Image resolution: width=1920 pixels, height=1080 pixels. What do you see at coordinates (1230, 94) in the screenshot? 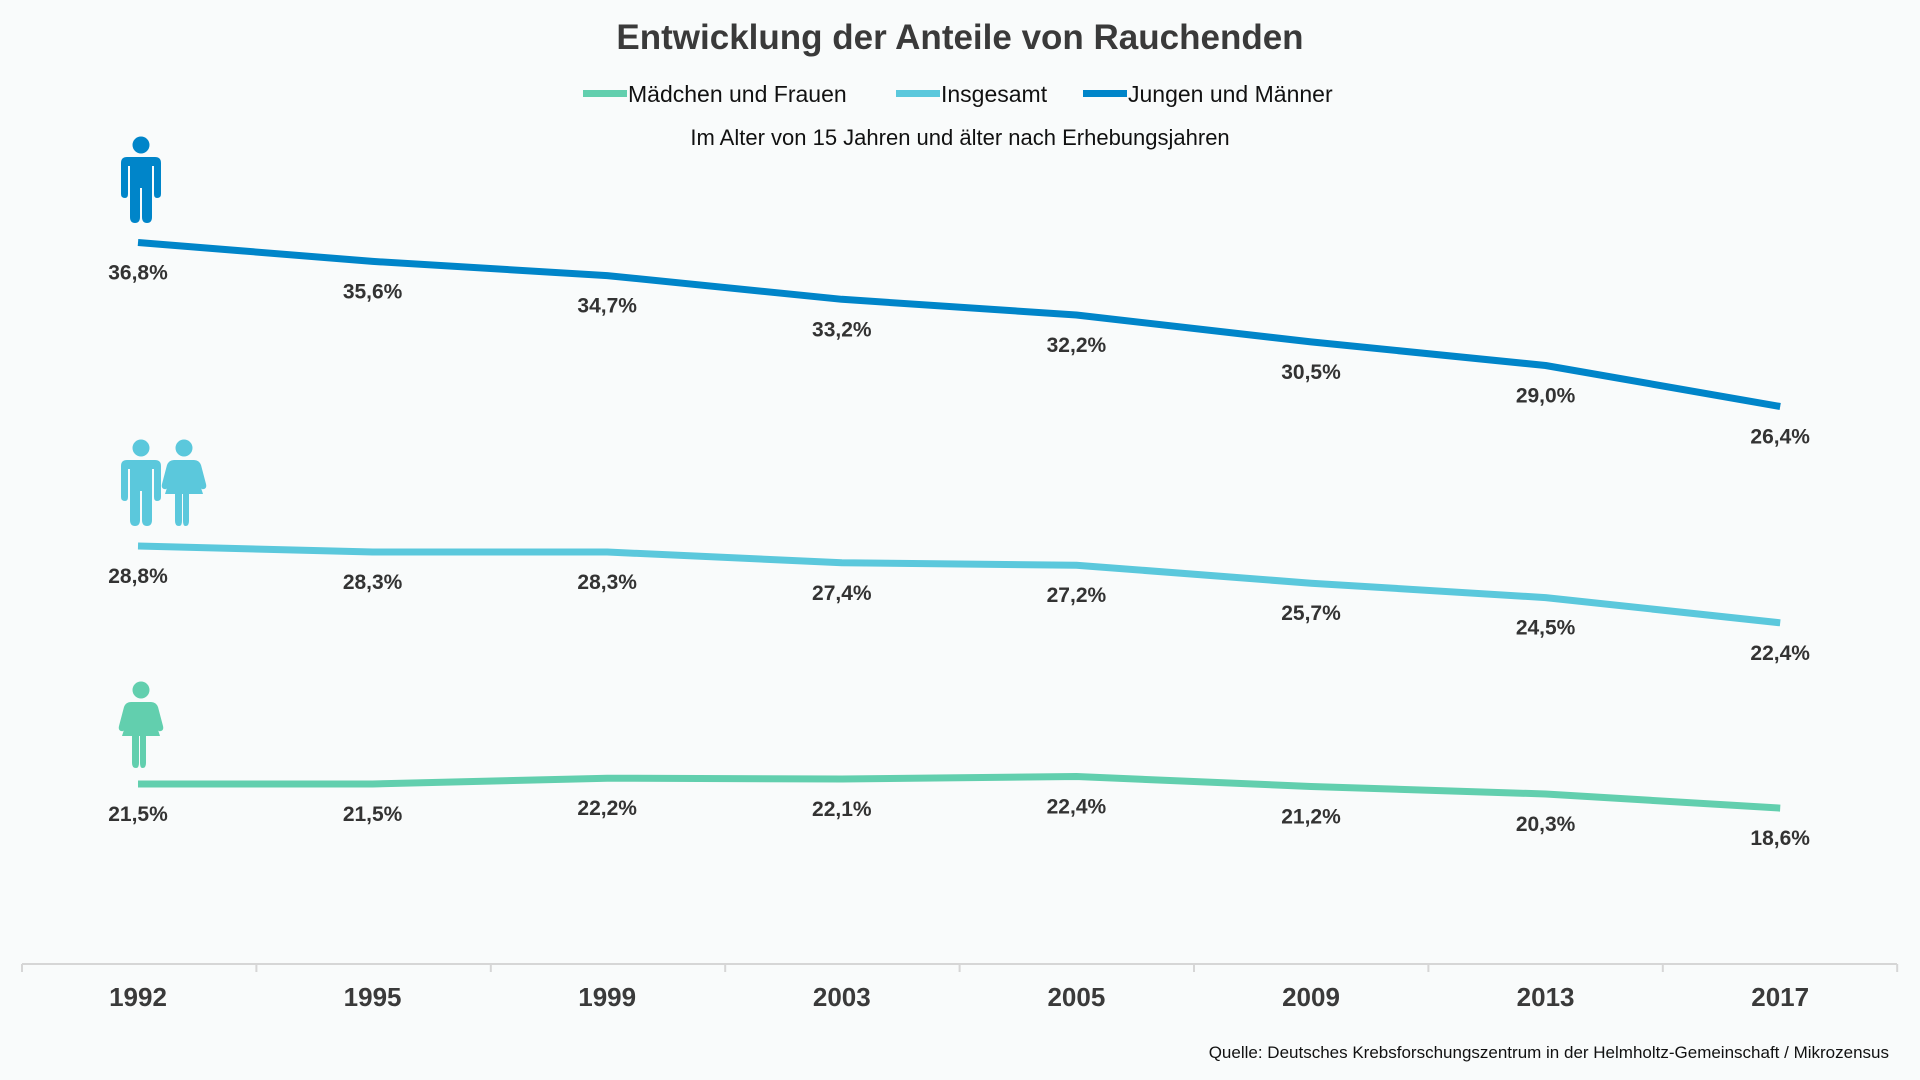
I see `legend-label: Jungen und Männer` at bounding box center [1230, 94].